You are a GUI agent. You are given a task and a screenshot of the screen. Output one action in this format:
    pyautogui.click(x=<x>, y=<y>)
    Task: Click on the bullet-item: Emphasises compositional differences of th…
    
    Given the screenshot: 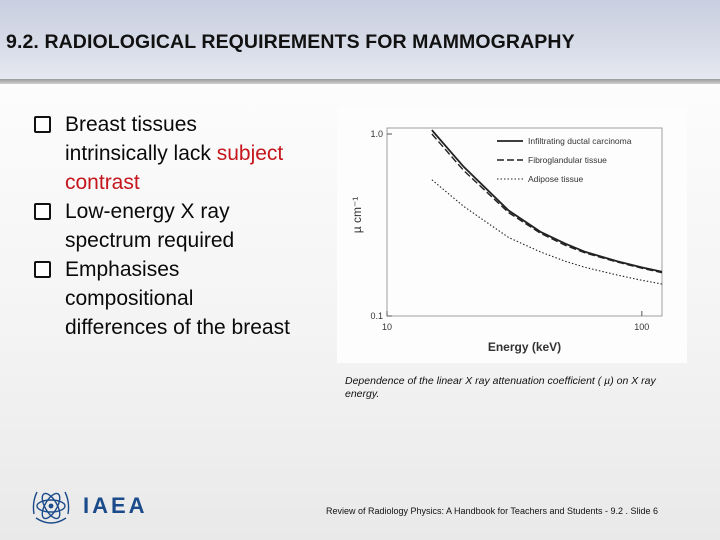 What is the action you would take?
    pyautogui.click(x=184, y=298)
    